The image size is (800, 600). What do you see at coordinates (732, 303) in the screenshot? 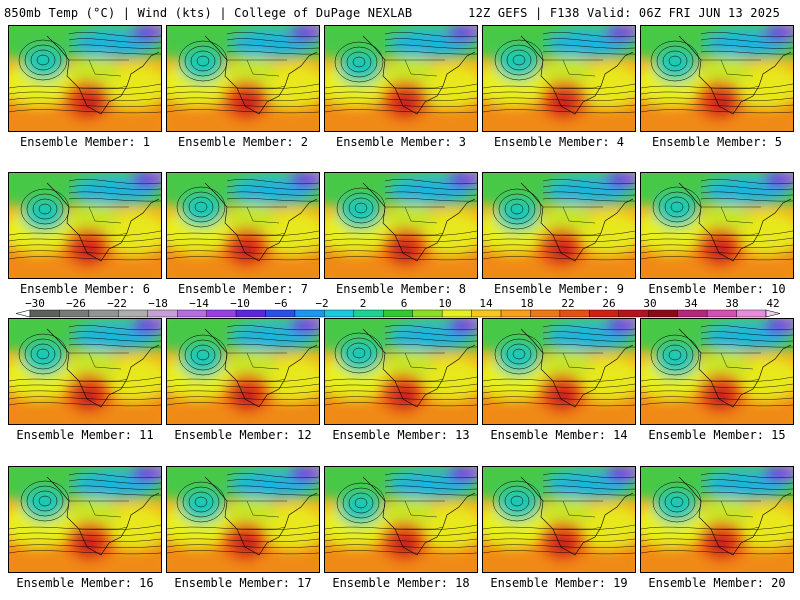
I see `colorbar-tick-label: 38` at bounding box center [732, 303].